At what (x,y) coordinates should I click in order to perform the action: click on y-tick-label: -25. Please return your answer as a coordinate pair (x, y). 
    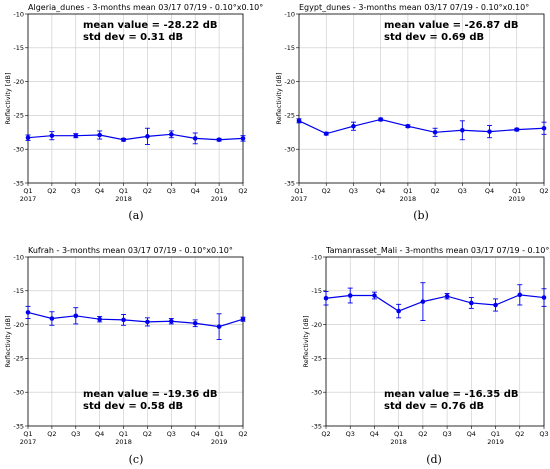
    Looking at the image, I should click on (18, 116).